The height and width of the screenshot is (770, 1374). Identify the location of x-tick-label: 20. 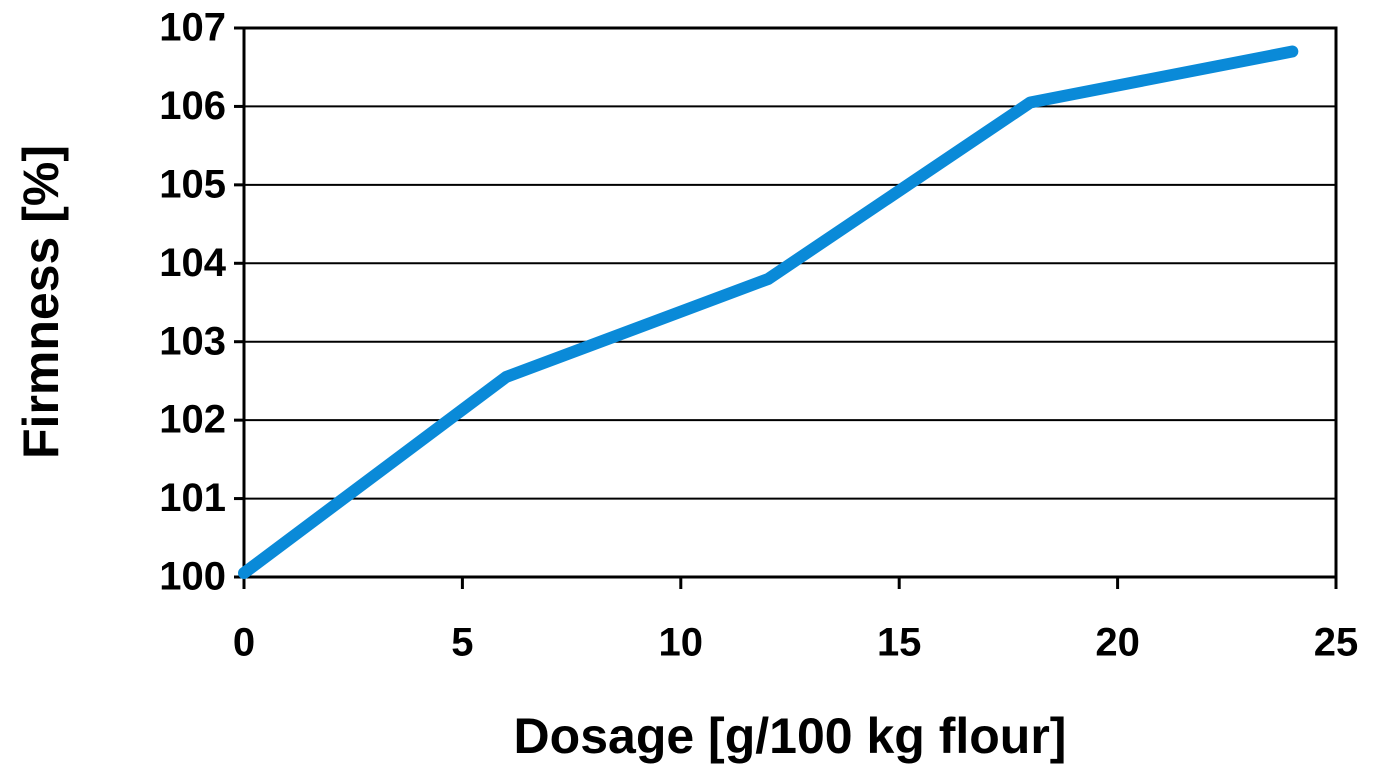
(1117, 643).